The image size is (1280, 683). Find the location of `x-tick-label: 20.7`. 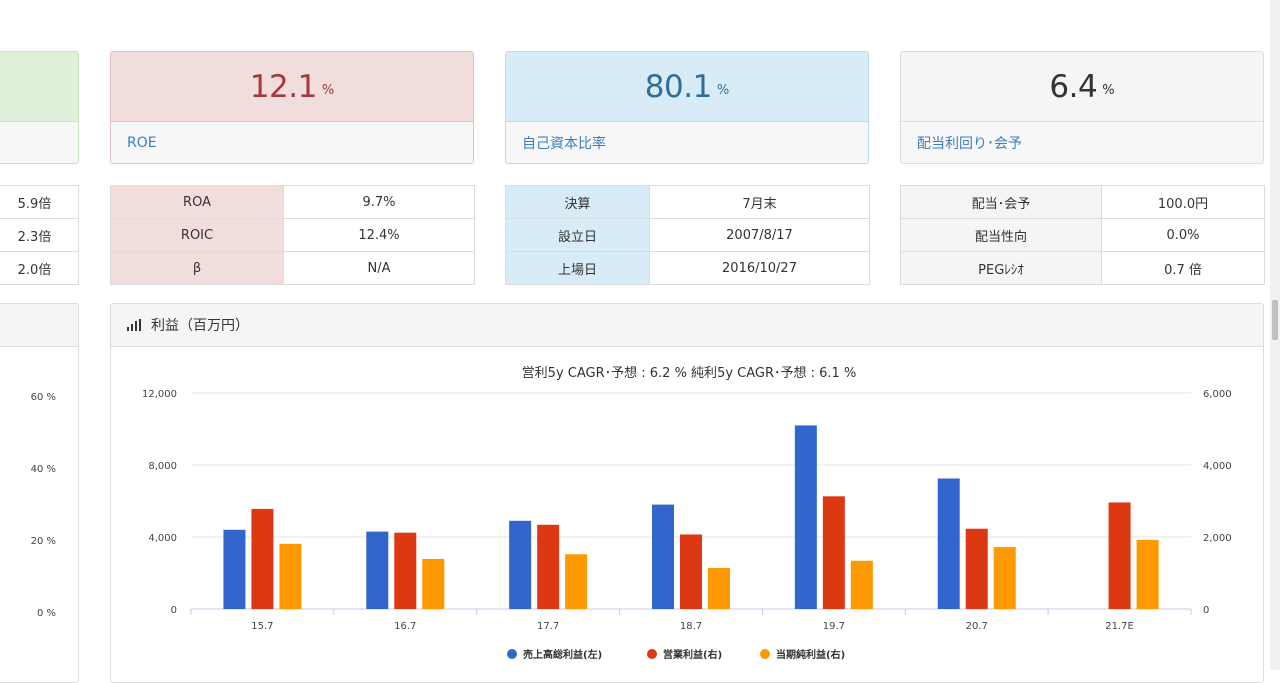

x-tick-label: 20.7 is located at coordinates (977, 626).